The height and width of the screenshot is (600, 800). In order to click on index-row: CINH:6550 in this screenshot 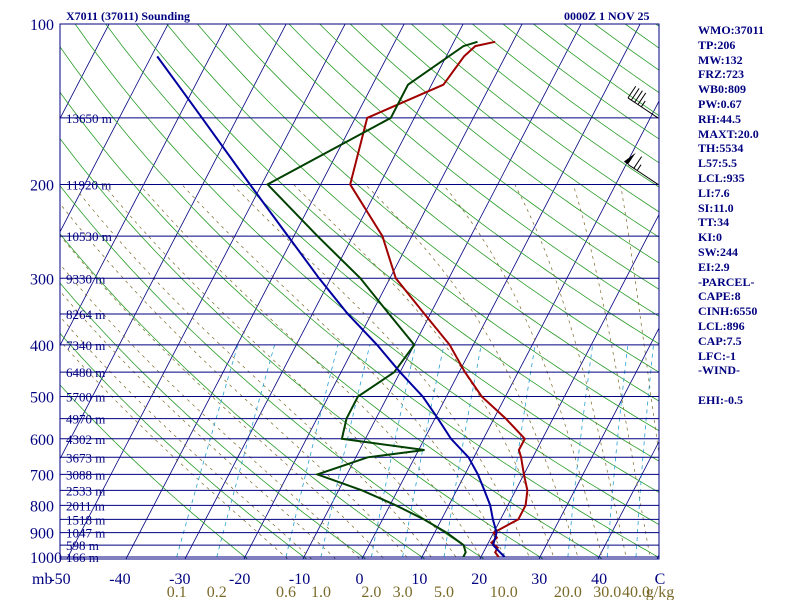, I will do `click(728, 311)`.